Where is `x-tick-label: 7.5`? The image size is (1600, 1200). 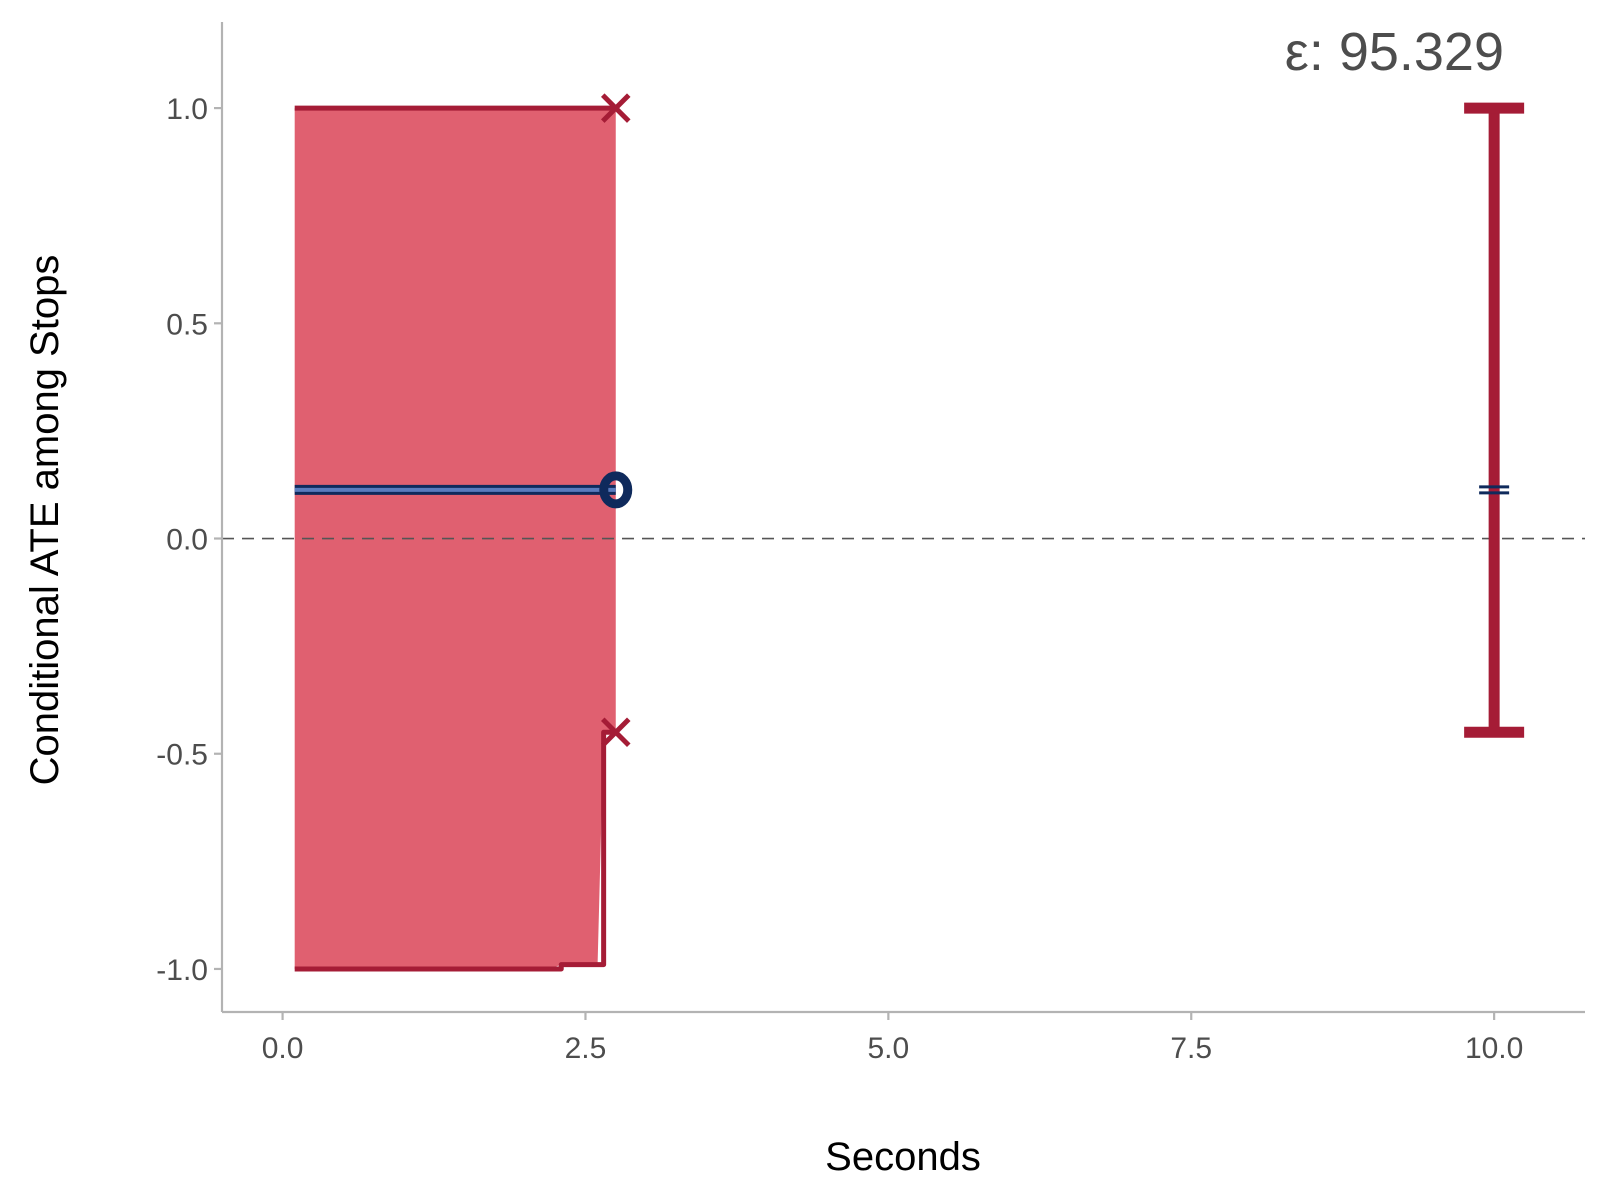
x-tick-label: 7.5 is located at coordinates (1191, 1048).